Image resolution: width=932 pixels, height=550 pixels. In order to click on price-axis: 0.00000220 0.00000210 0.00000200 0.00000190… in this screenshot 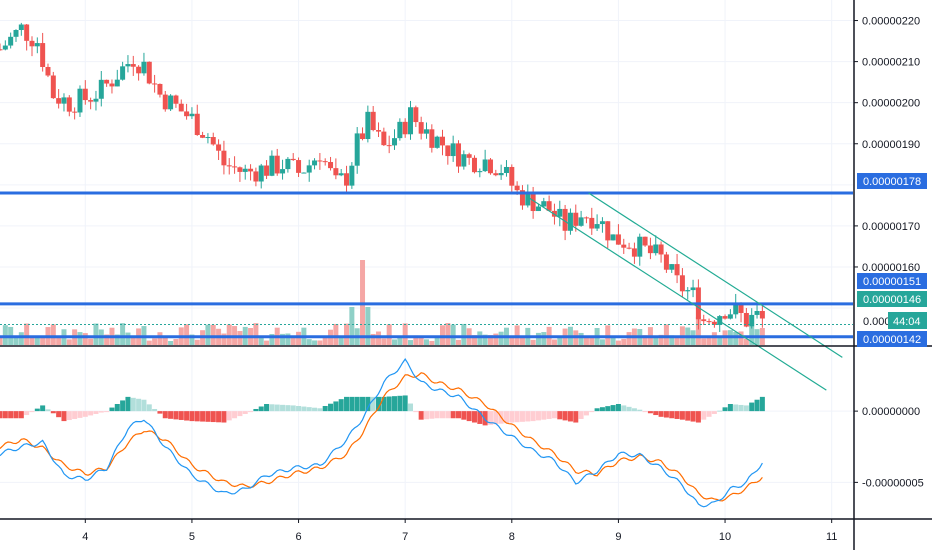, I will do `click(889, 253)`.